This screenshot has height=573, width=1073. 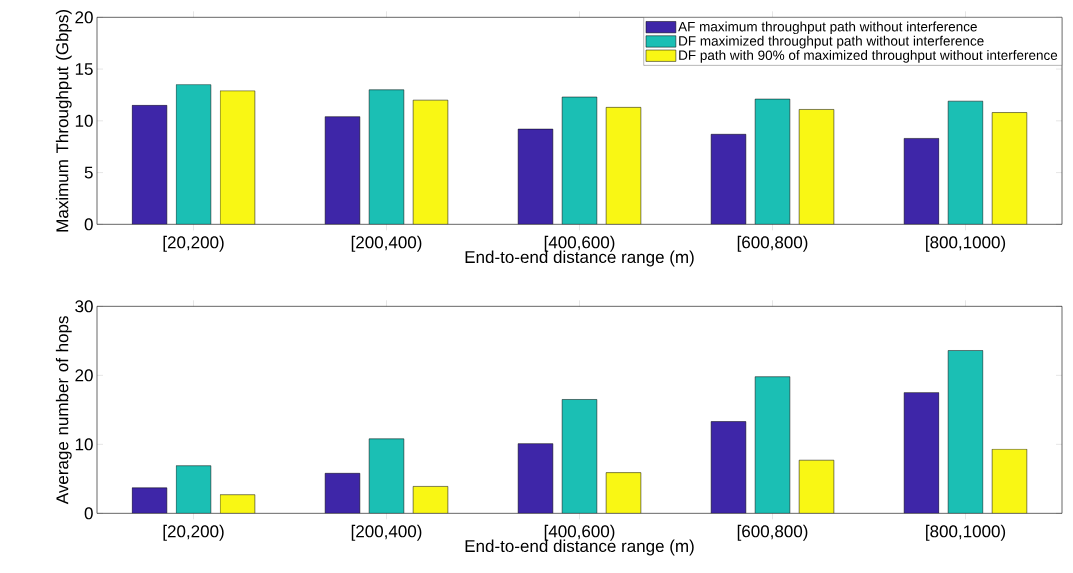 What do you see at coordinates (63, 120) in the screenshot?
I see `y-axis-title: Maximum Throughput (Gbps)` at bounding box center [63, 120].